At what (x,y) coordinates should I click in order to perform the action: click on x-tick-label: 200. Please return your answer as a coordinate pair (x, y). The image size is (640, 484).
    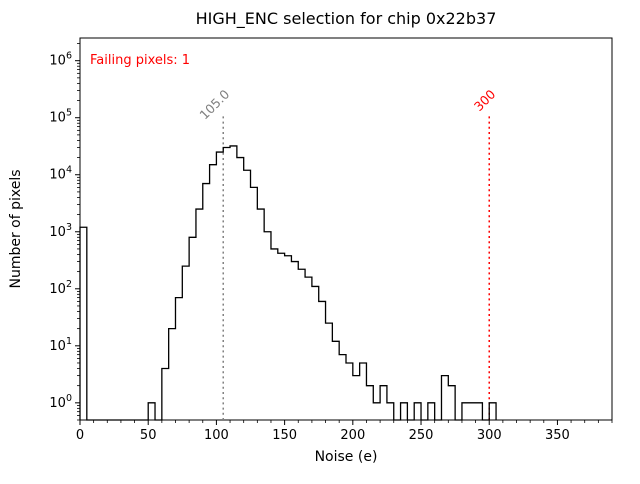
    Looking at the image, I should click on (352, 435).